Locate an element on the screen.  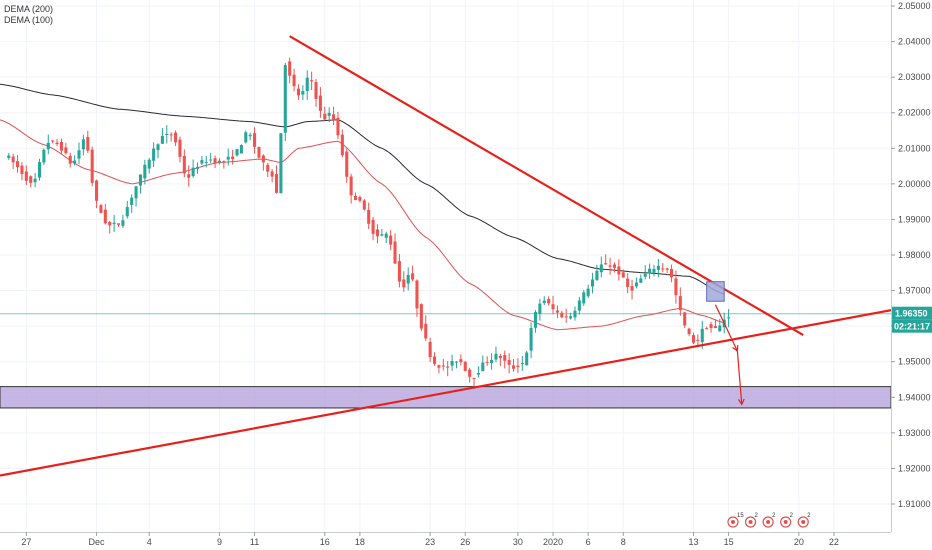
x-tick-label: 2020 is located at coordinates (553, 542).